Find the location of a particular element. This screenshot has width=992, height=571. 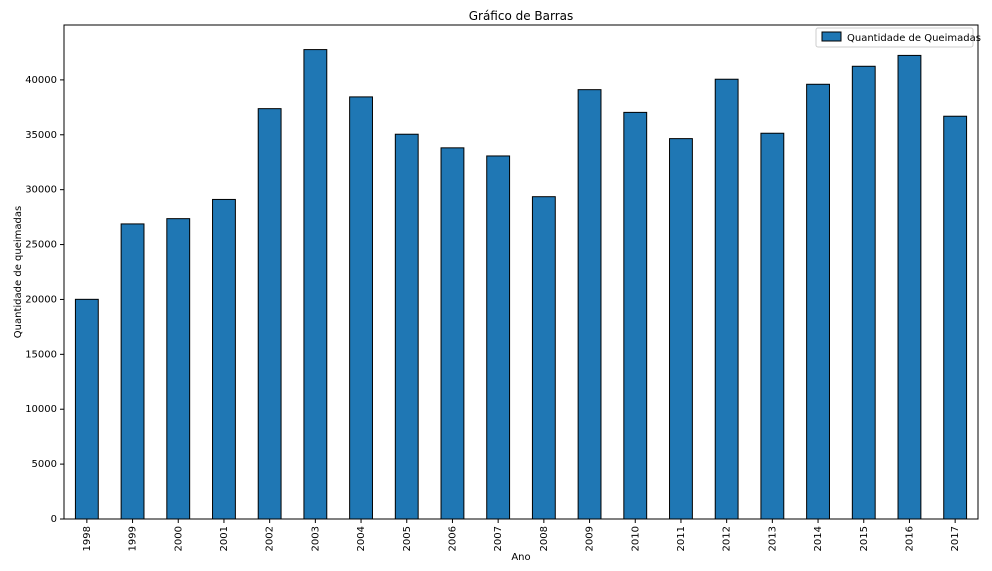

bar-2006 is located at coordinates (452, 333).